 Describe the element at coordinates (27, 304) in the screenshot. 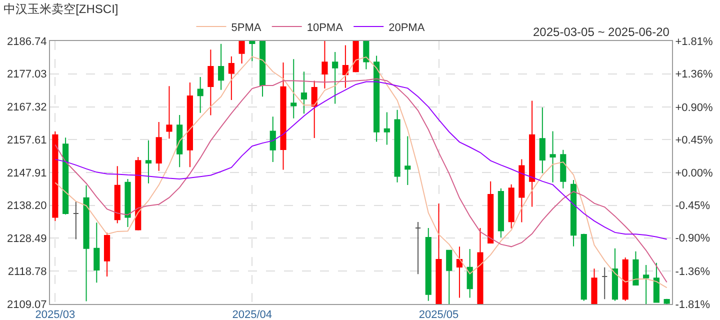

I see `y-tick-label: 2109.07` at that location.